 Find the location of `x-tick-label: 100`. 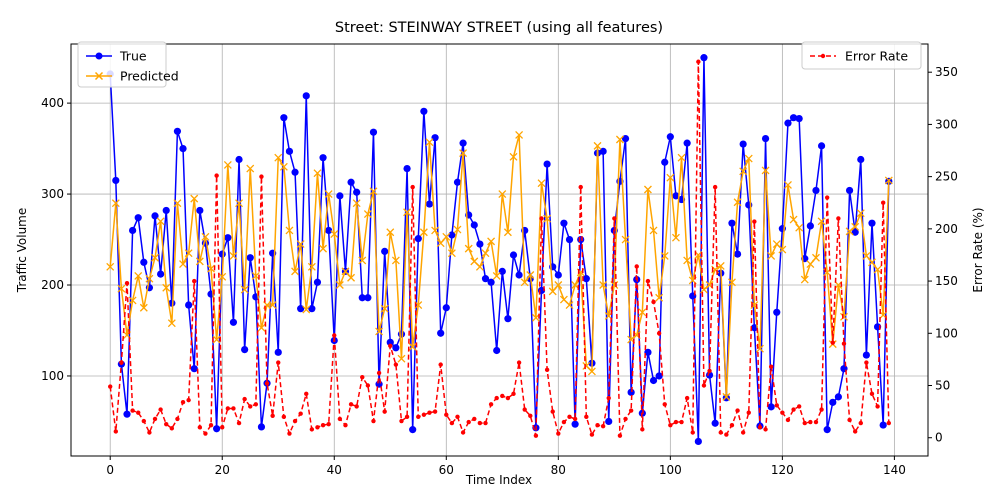

x-tick-label: 100 is located at coordinates (670, 470).